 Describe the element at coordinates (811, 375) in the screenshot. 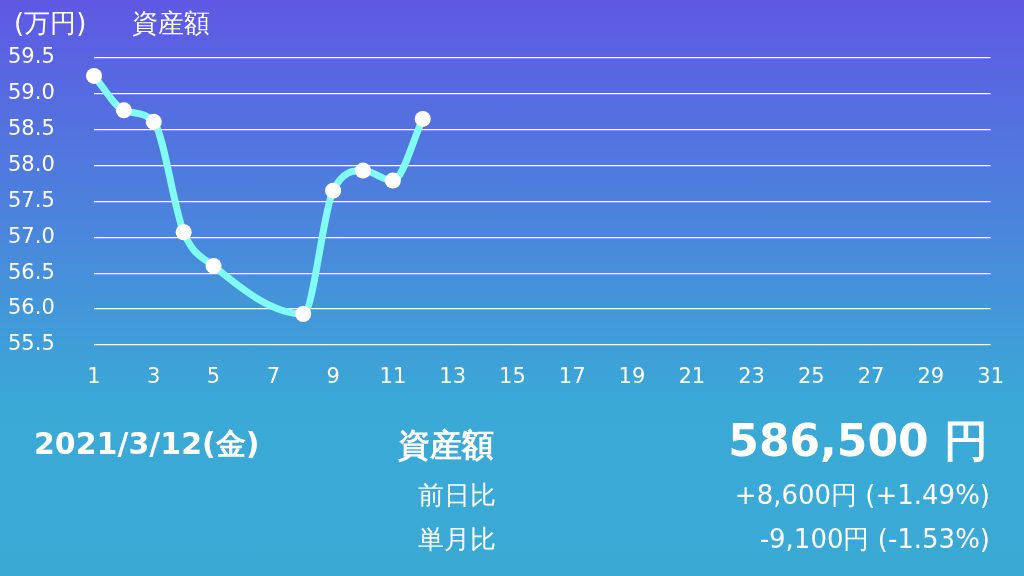

I see `x-tick-label: 25` at that location.